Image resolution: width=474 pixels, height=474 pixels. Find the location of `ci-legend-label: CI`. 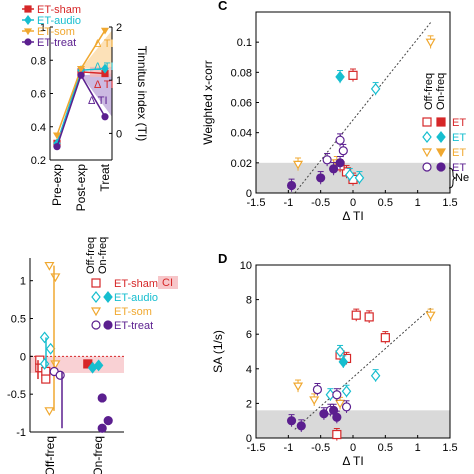

ci-legend-label: CI is located at coordinates (167, 283).